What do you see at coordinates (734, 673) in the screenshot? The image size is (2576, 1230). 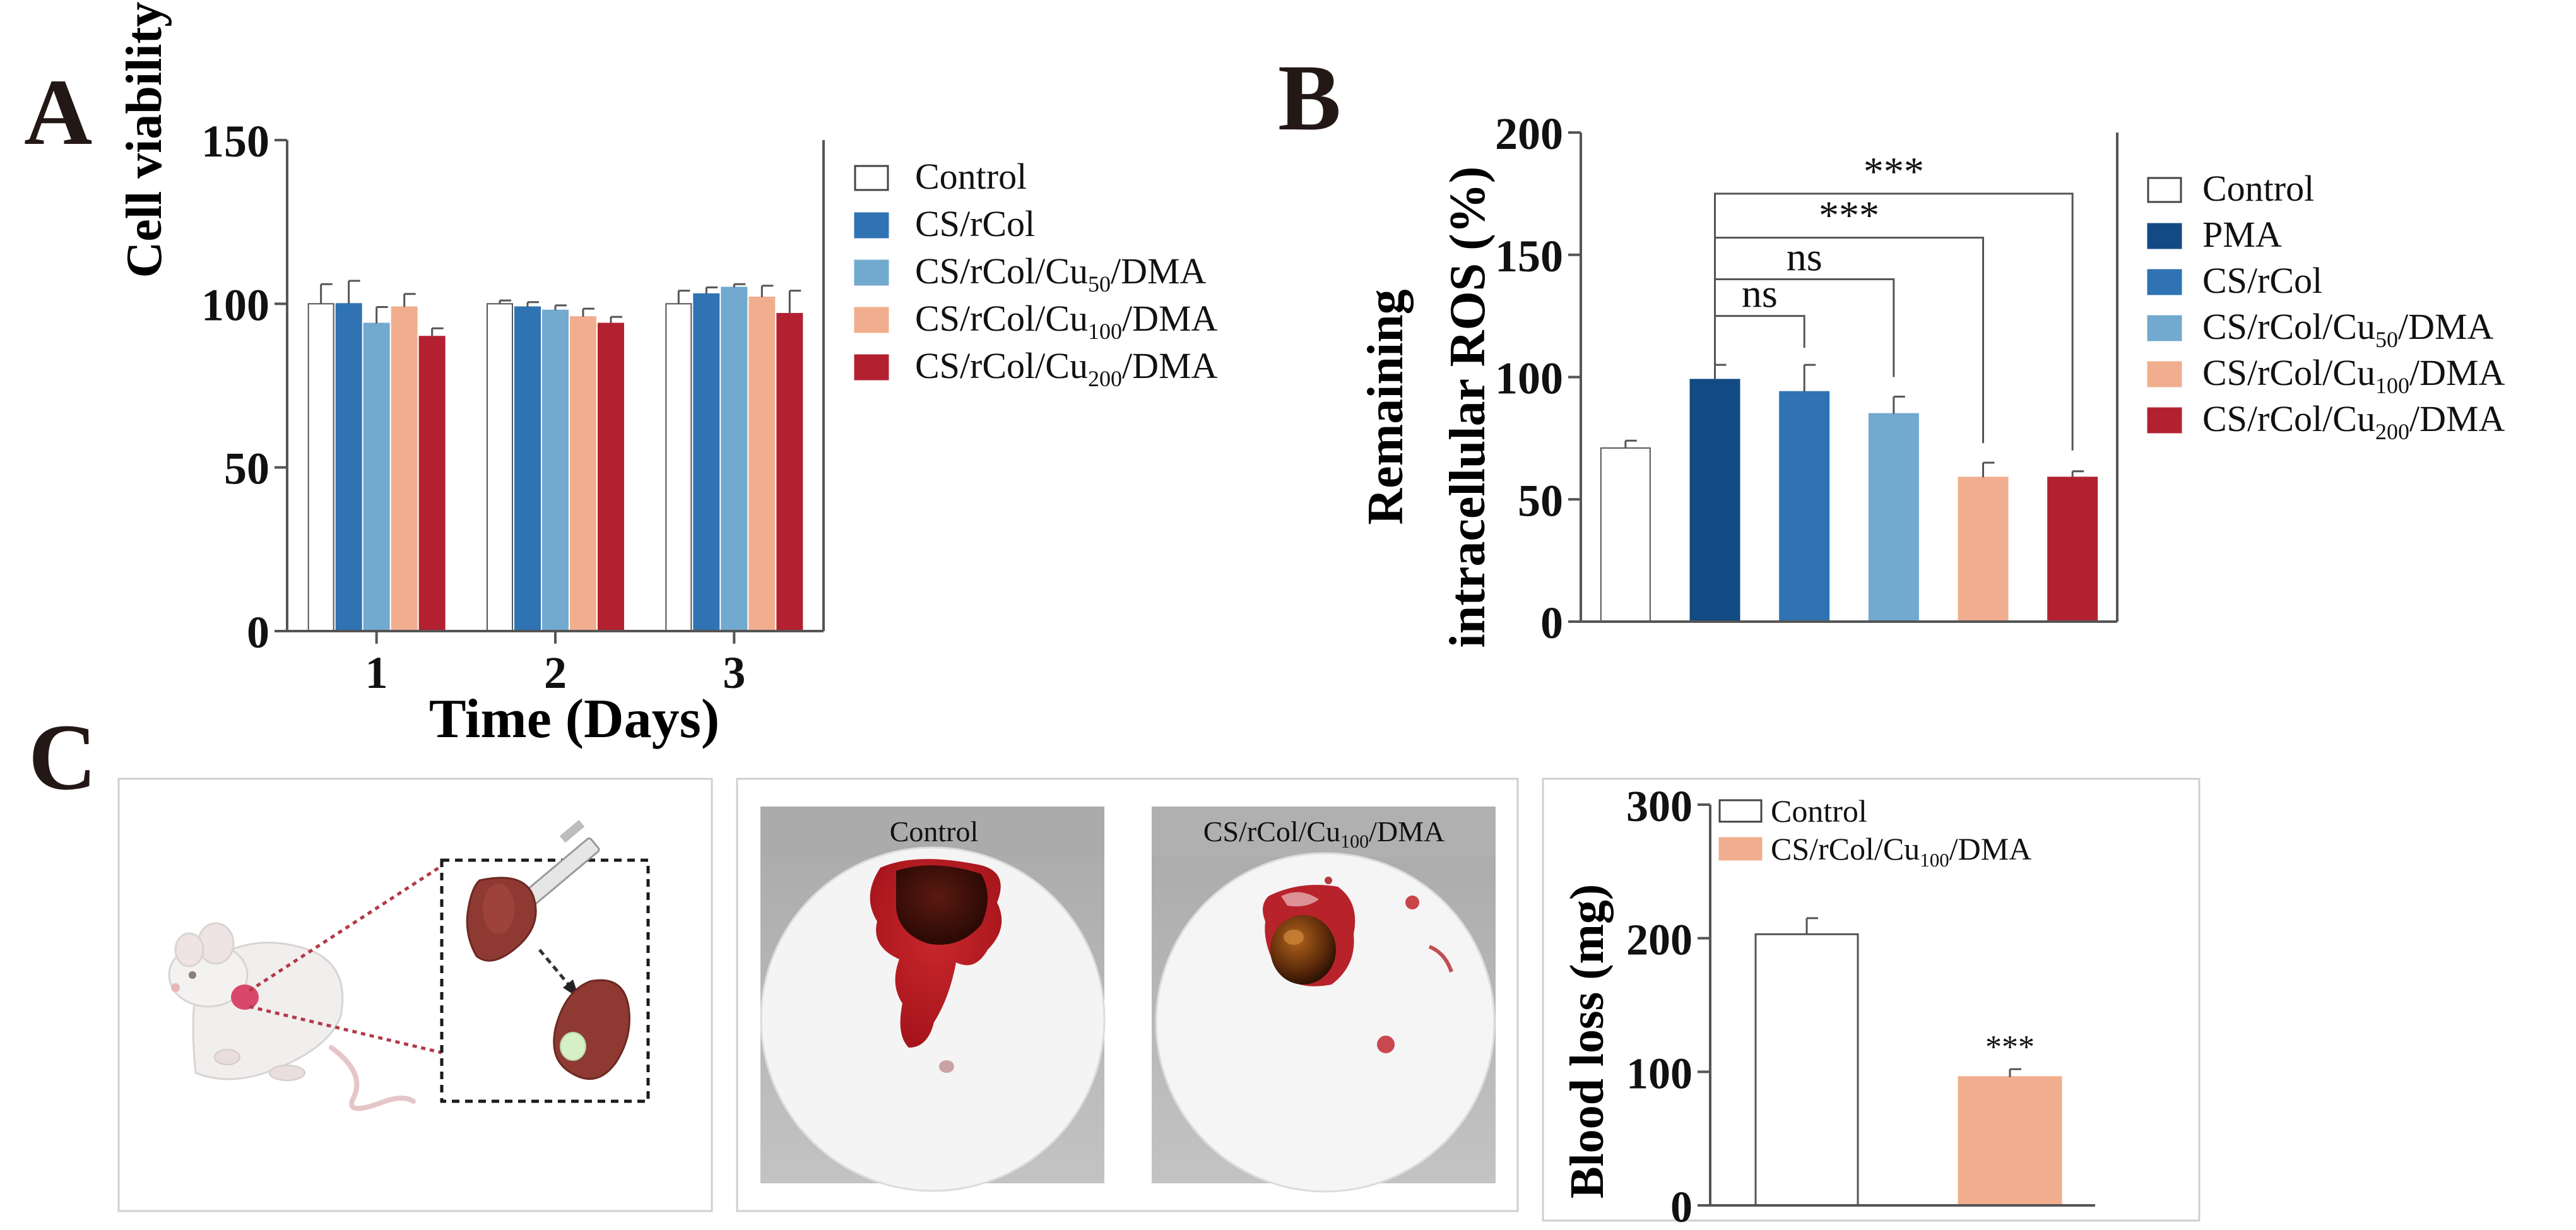 I see `chart-a-xtick-label: 3` at bounding box center [734, 673].